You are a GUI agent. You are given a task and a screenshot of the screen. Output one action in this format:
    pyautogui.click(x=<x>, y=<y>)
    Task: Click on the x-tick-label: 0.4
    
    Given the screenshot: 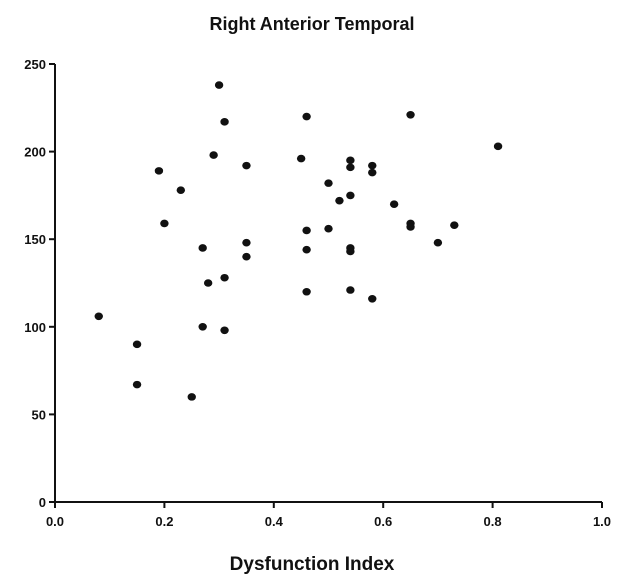 What is the action you would take?
    pyautogui.click(x=274, y=521)
    